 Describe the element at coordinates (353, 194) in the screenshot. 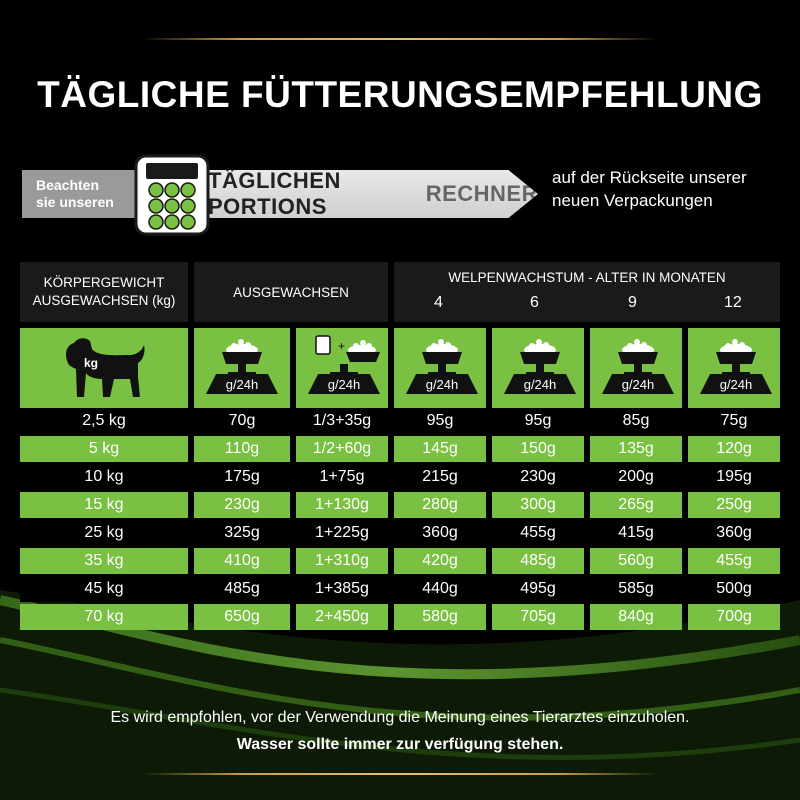

I see `banner-calculator-title: TÄGLICHEN PORTIONS RECHNER` at that location.